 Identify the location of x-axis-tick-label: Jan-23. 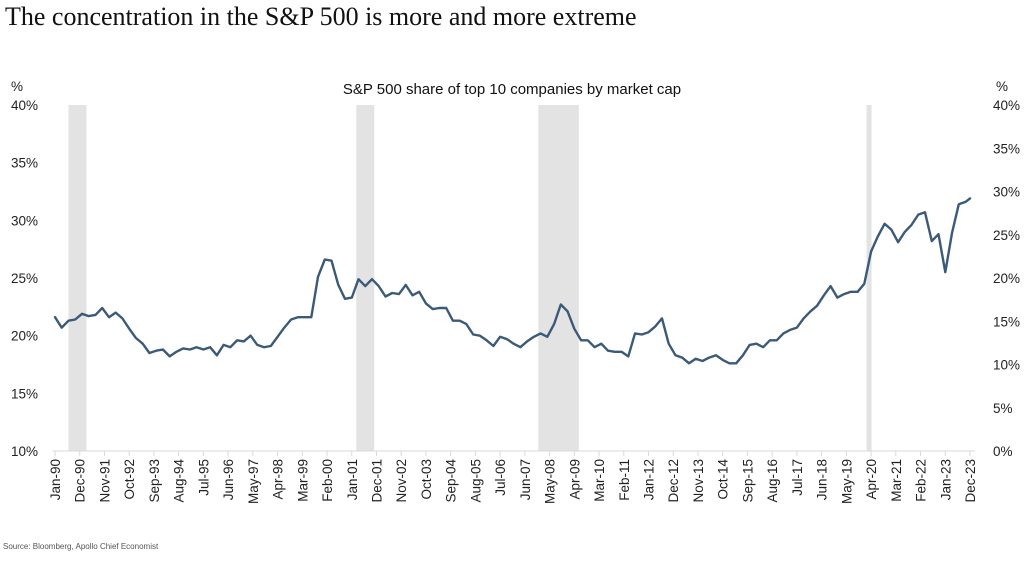
(945, 479).